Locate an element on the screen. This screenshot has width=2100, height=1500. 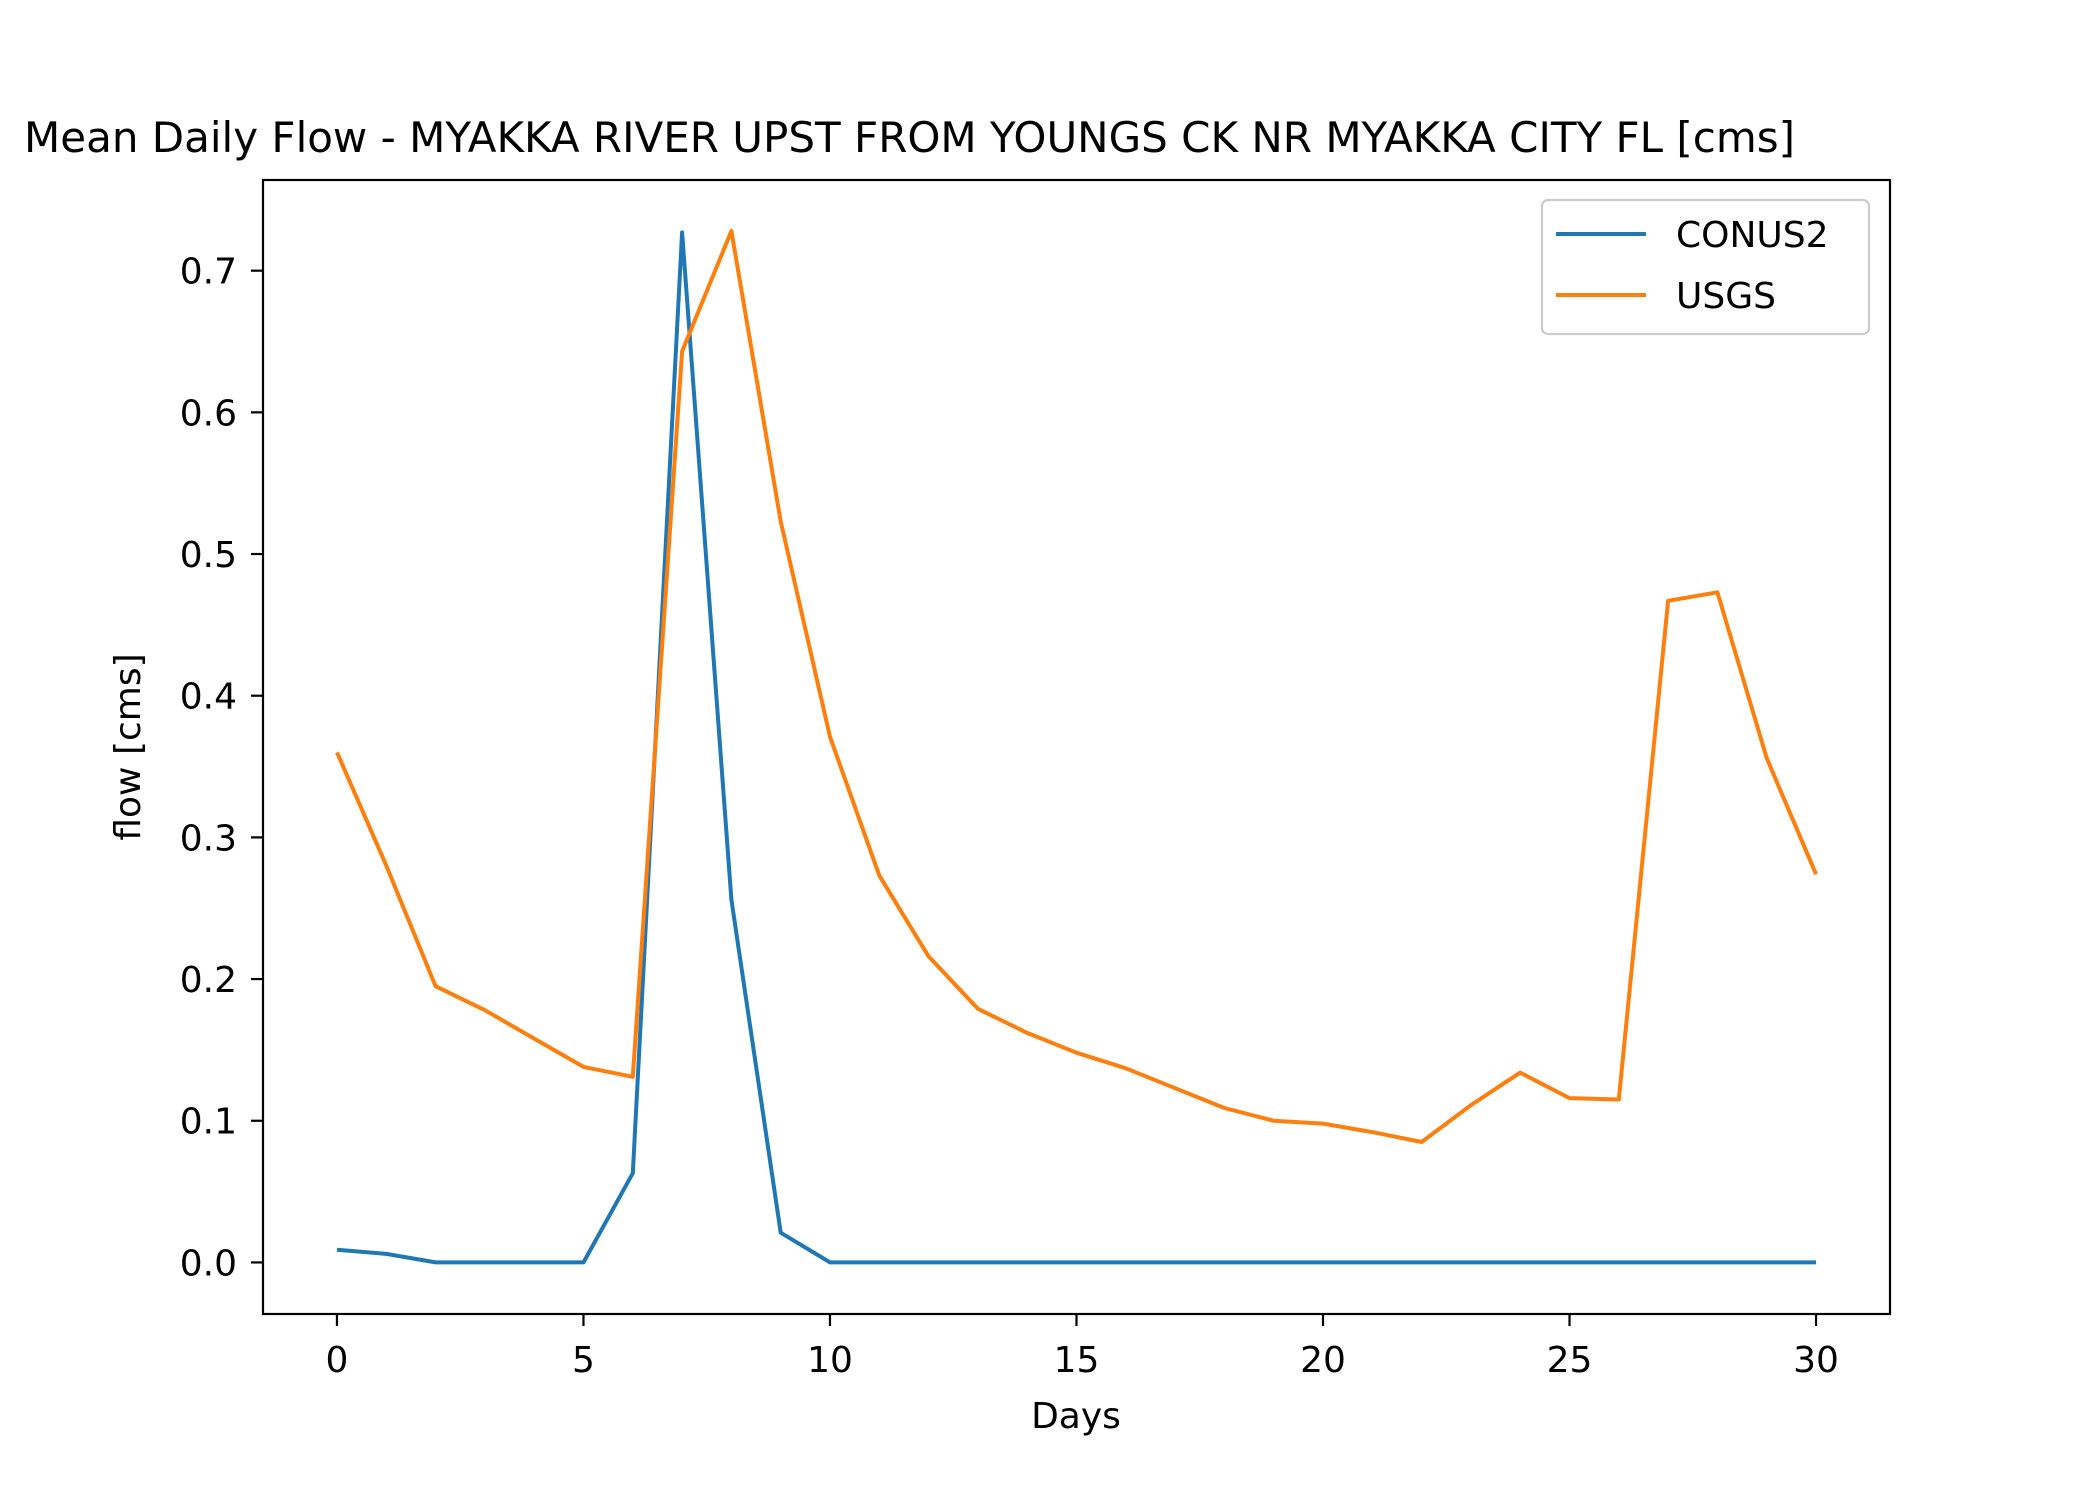
x-tick-label: 5 is located at coordinates (583, 1360).